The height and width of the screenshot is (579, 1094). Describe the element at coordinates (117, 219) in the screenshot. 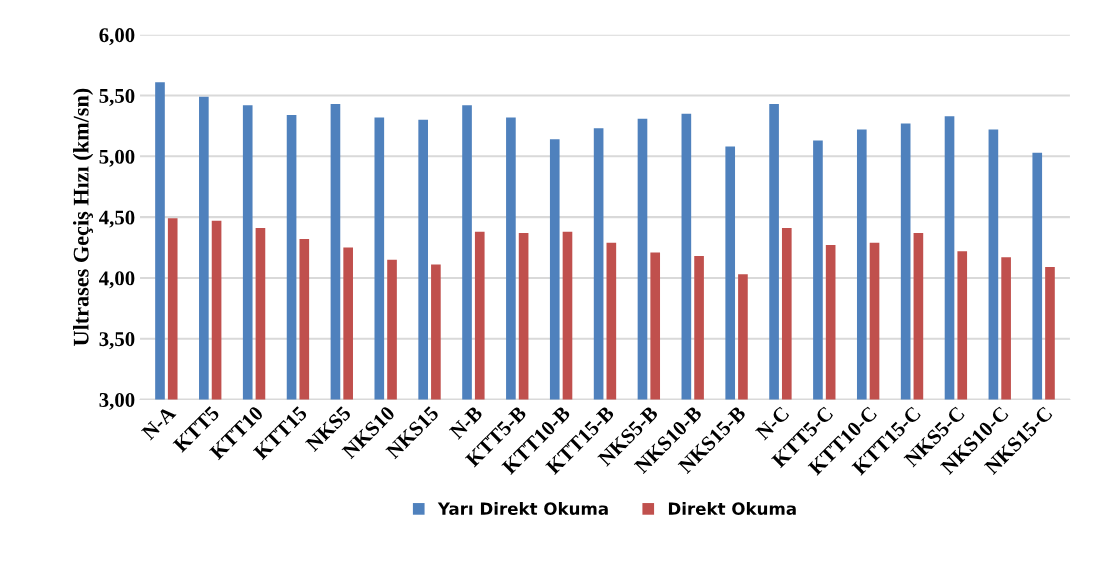

I see `y-tick-label: 4,50` at that location.